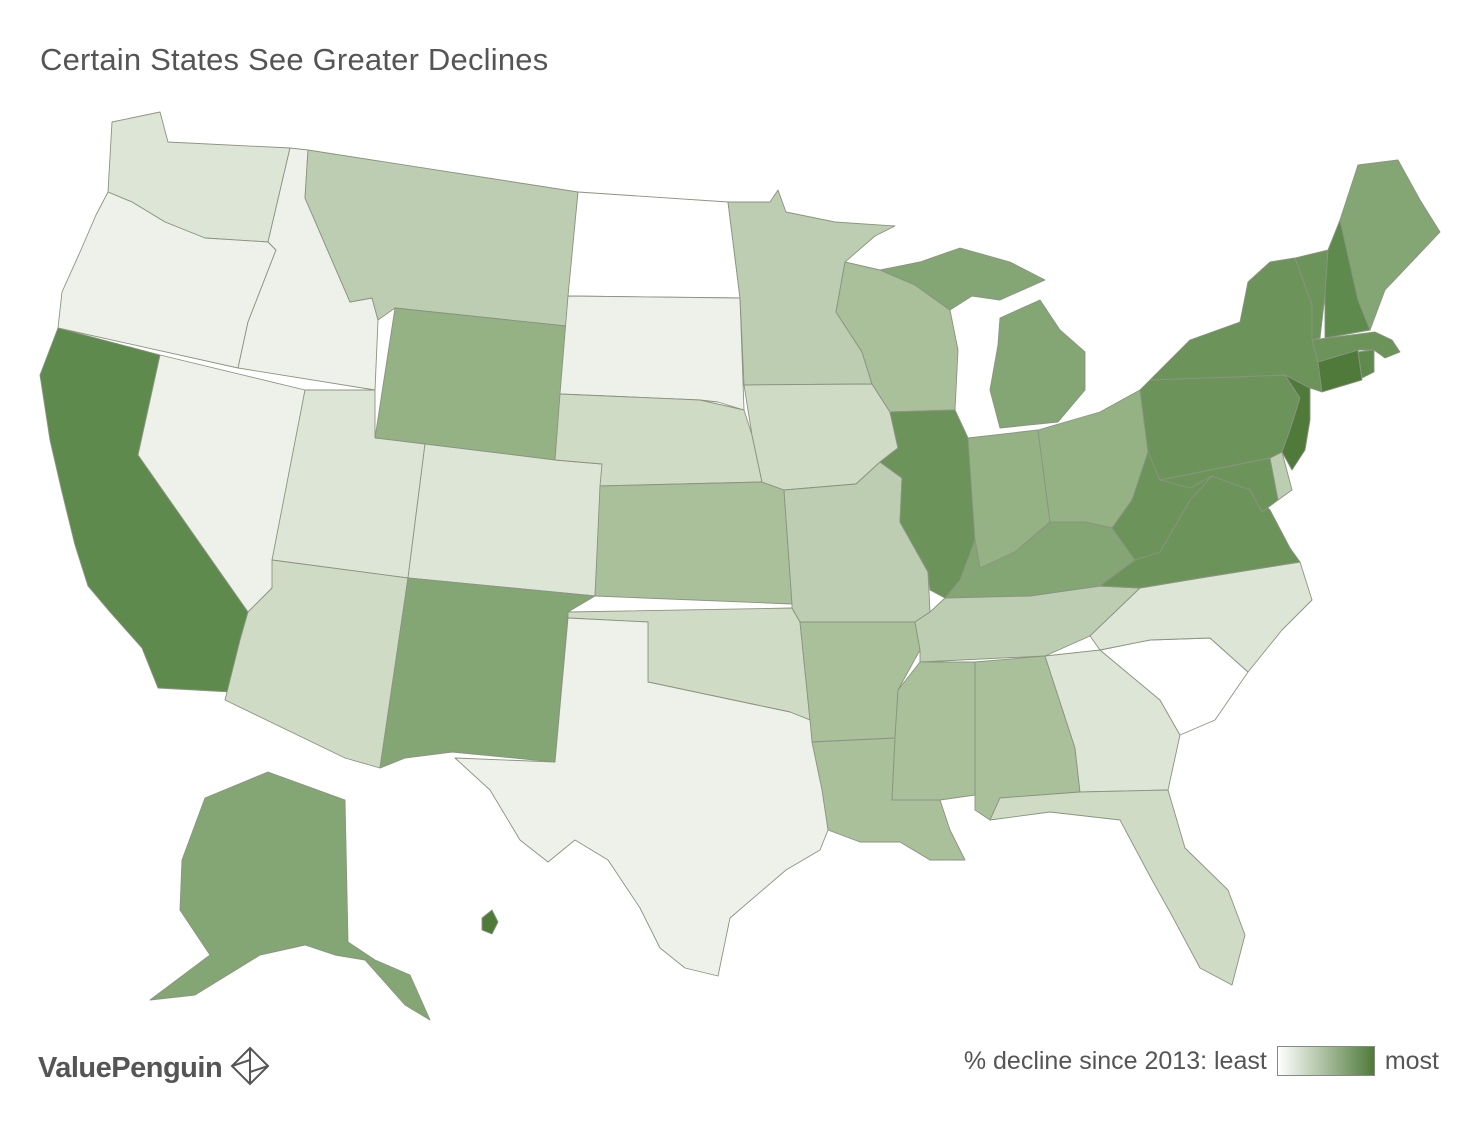 The height and width of the screenshot is (1121, 1481). I want to click on state-colorado, so click(505, 520).